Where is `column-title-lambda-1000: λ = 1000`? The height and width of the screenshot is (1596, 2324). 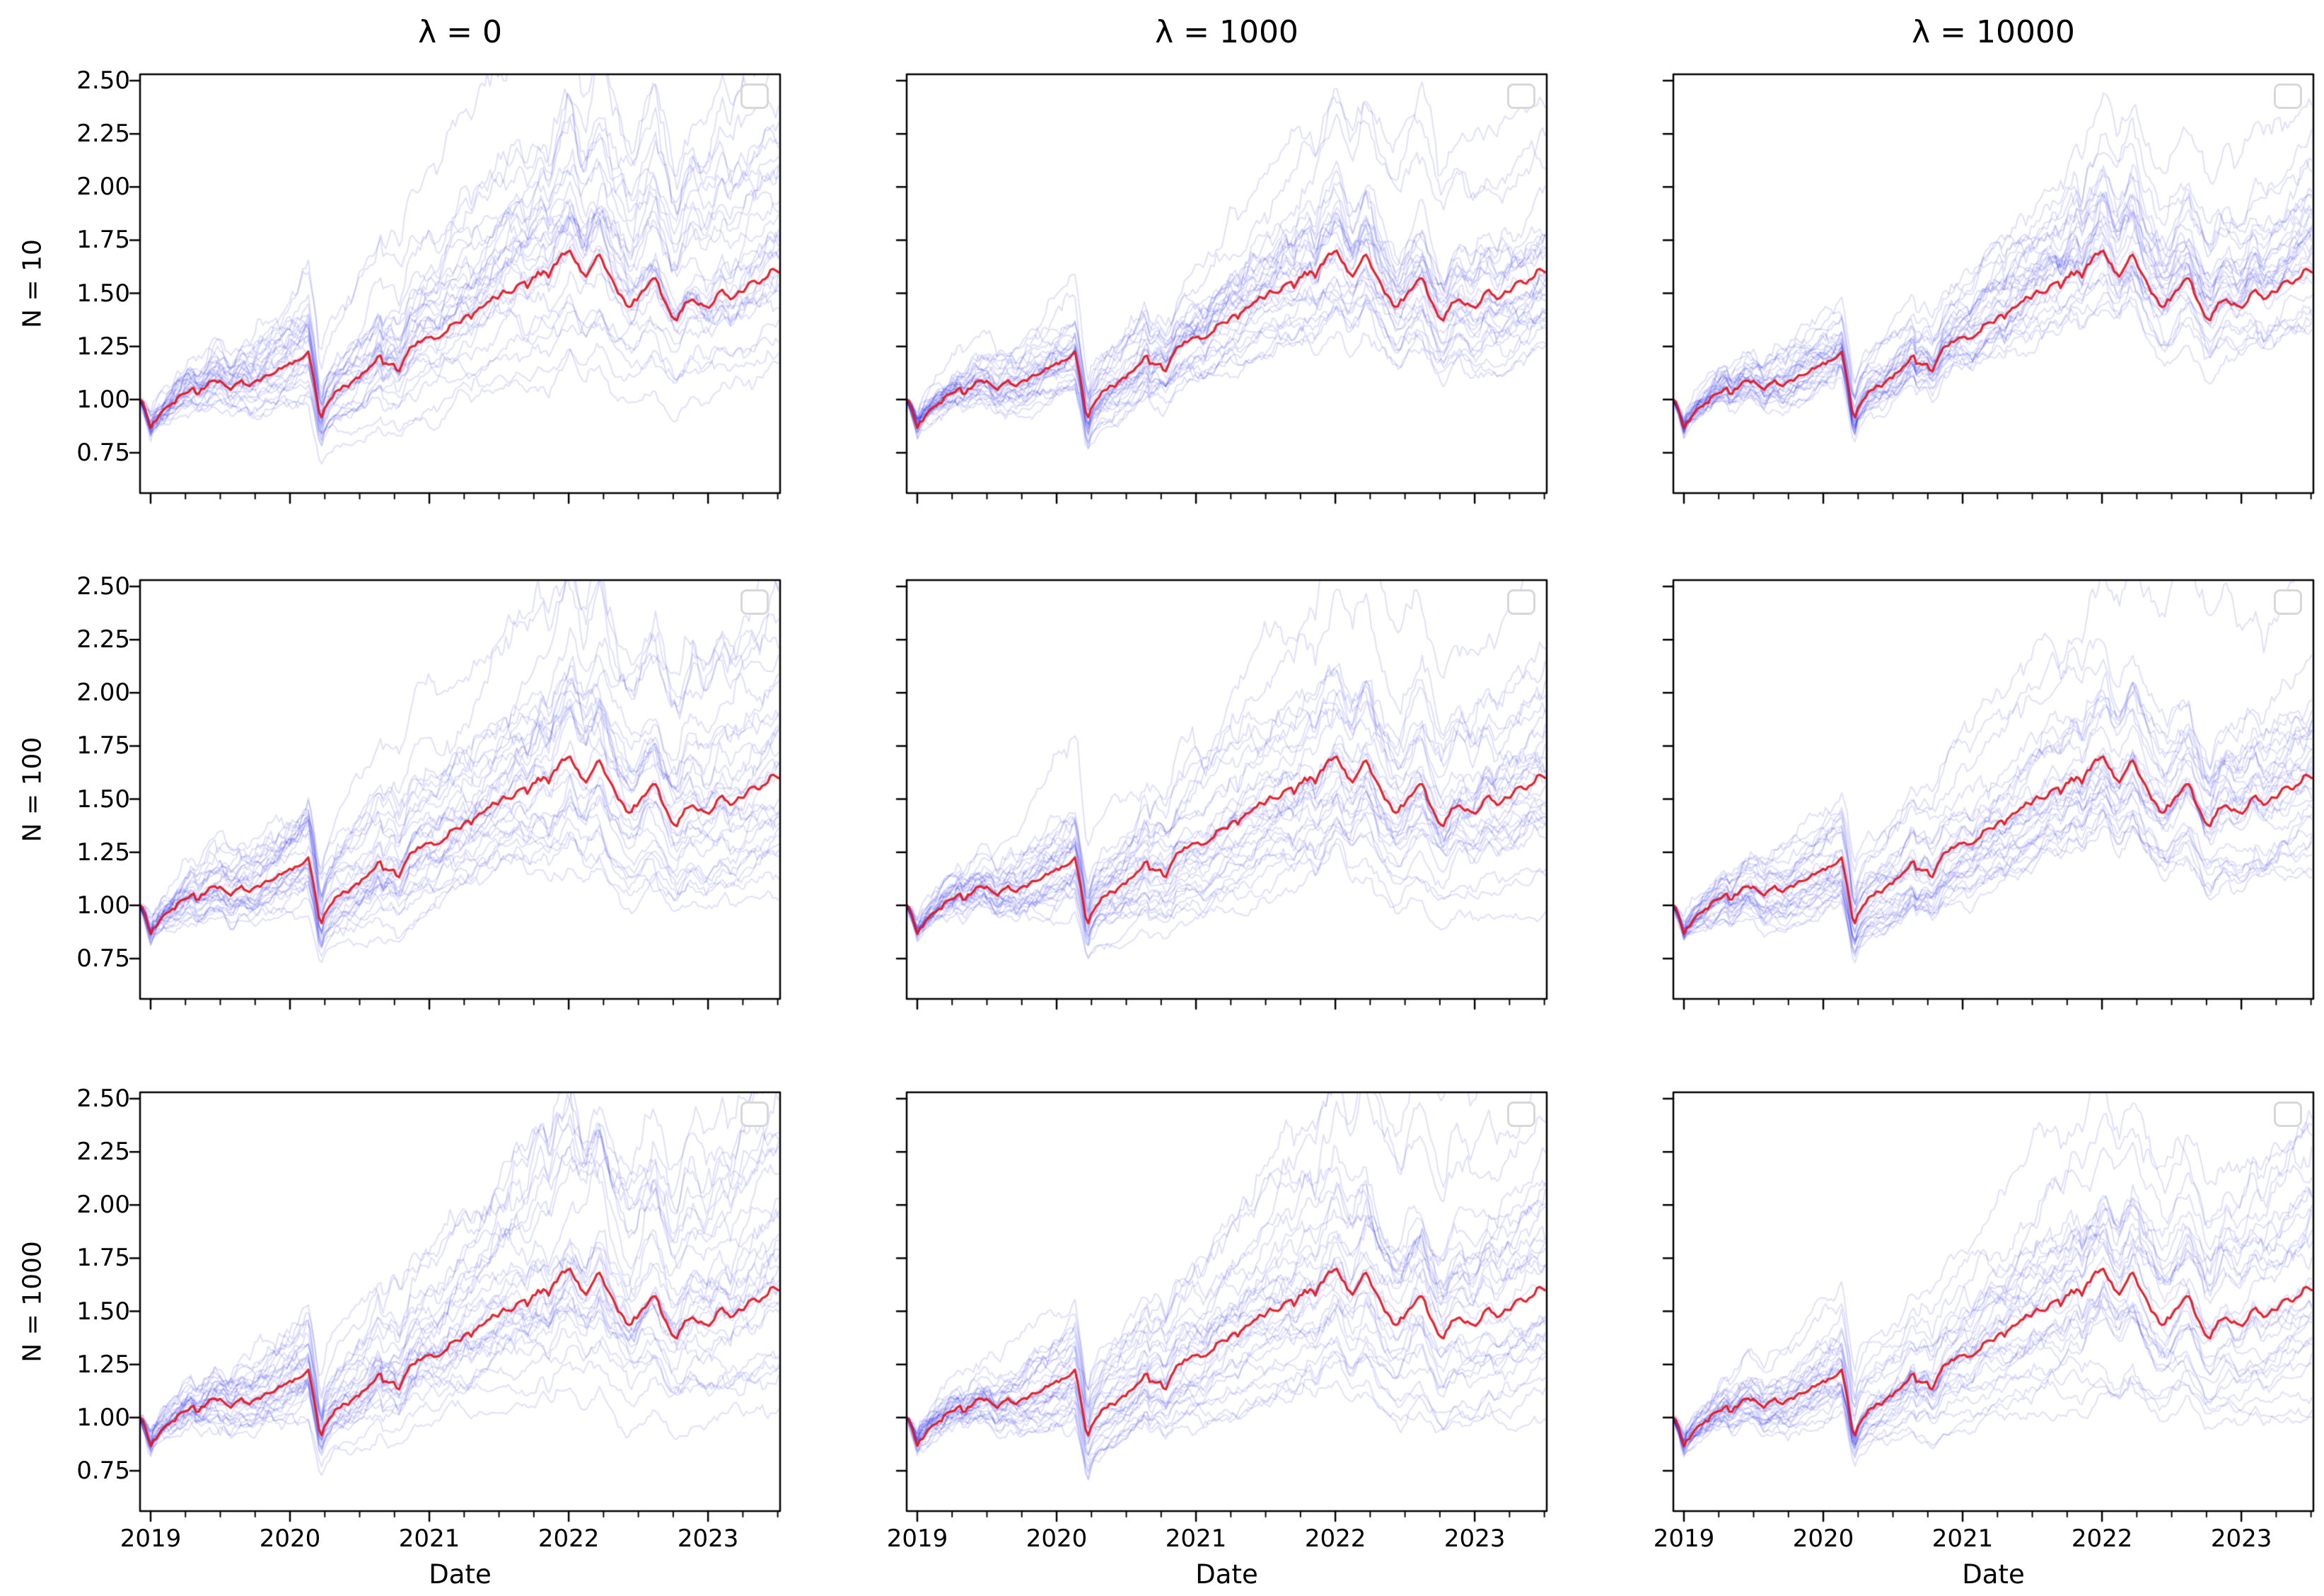 column-title-lambda-1000: λ = 1000 is located at coordinates (1226, 32).